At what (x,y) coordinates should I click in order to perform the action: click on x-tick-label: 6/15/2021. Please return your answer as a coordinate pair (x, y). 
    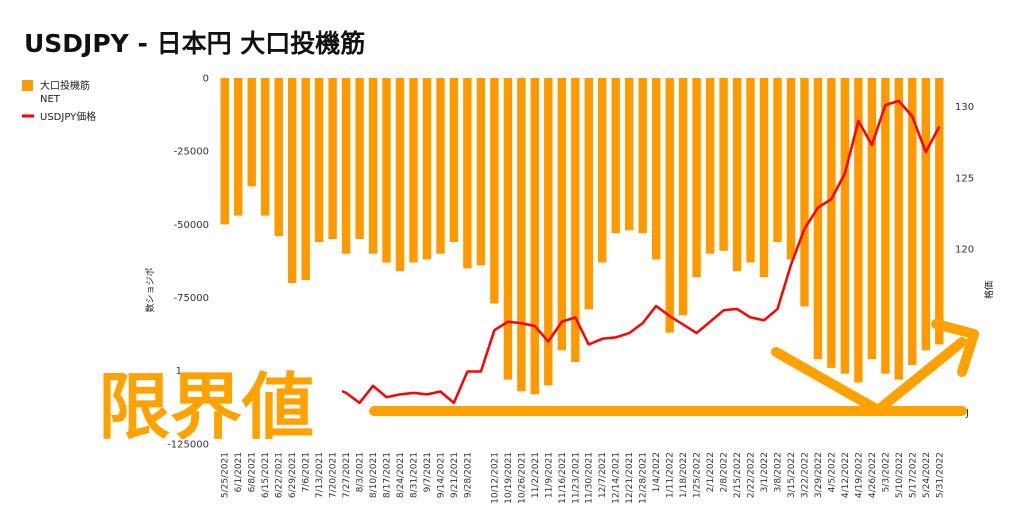
    Looking at the image, I should click on (266, 475).